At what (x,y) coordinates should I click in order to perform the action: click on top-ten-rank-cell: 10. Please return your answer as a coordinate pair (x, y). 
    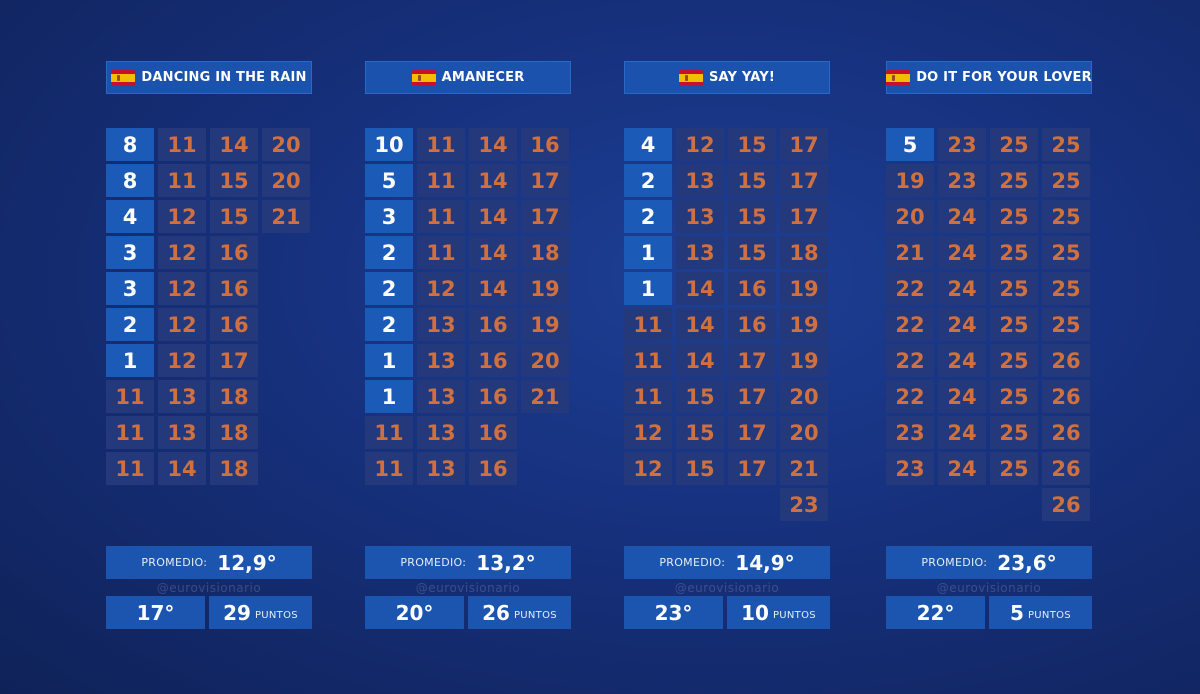
    Looking at the image, I should click on (389, 144).